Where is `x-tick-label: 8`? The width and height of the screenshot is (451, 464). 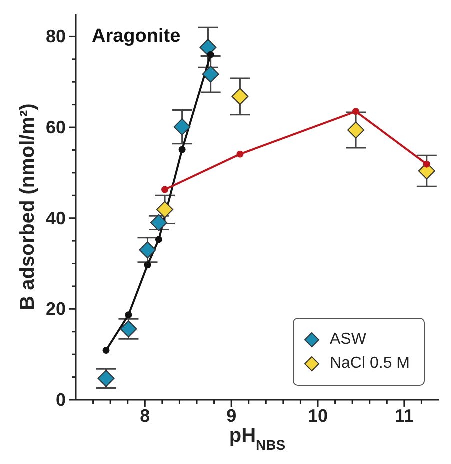
x-tick-label: 8 is located at coordinates (145, 416).